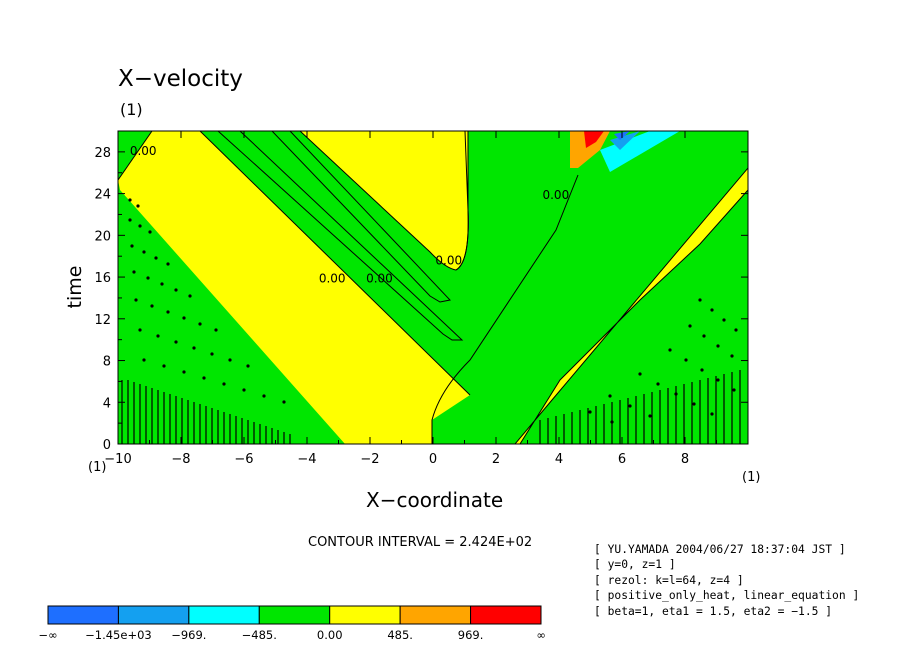 This screenshot has width=904, height=654. I want to click on info-line: [ y=0, z=1 ], so click(635, 565).